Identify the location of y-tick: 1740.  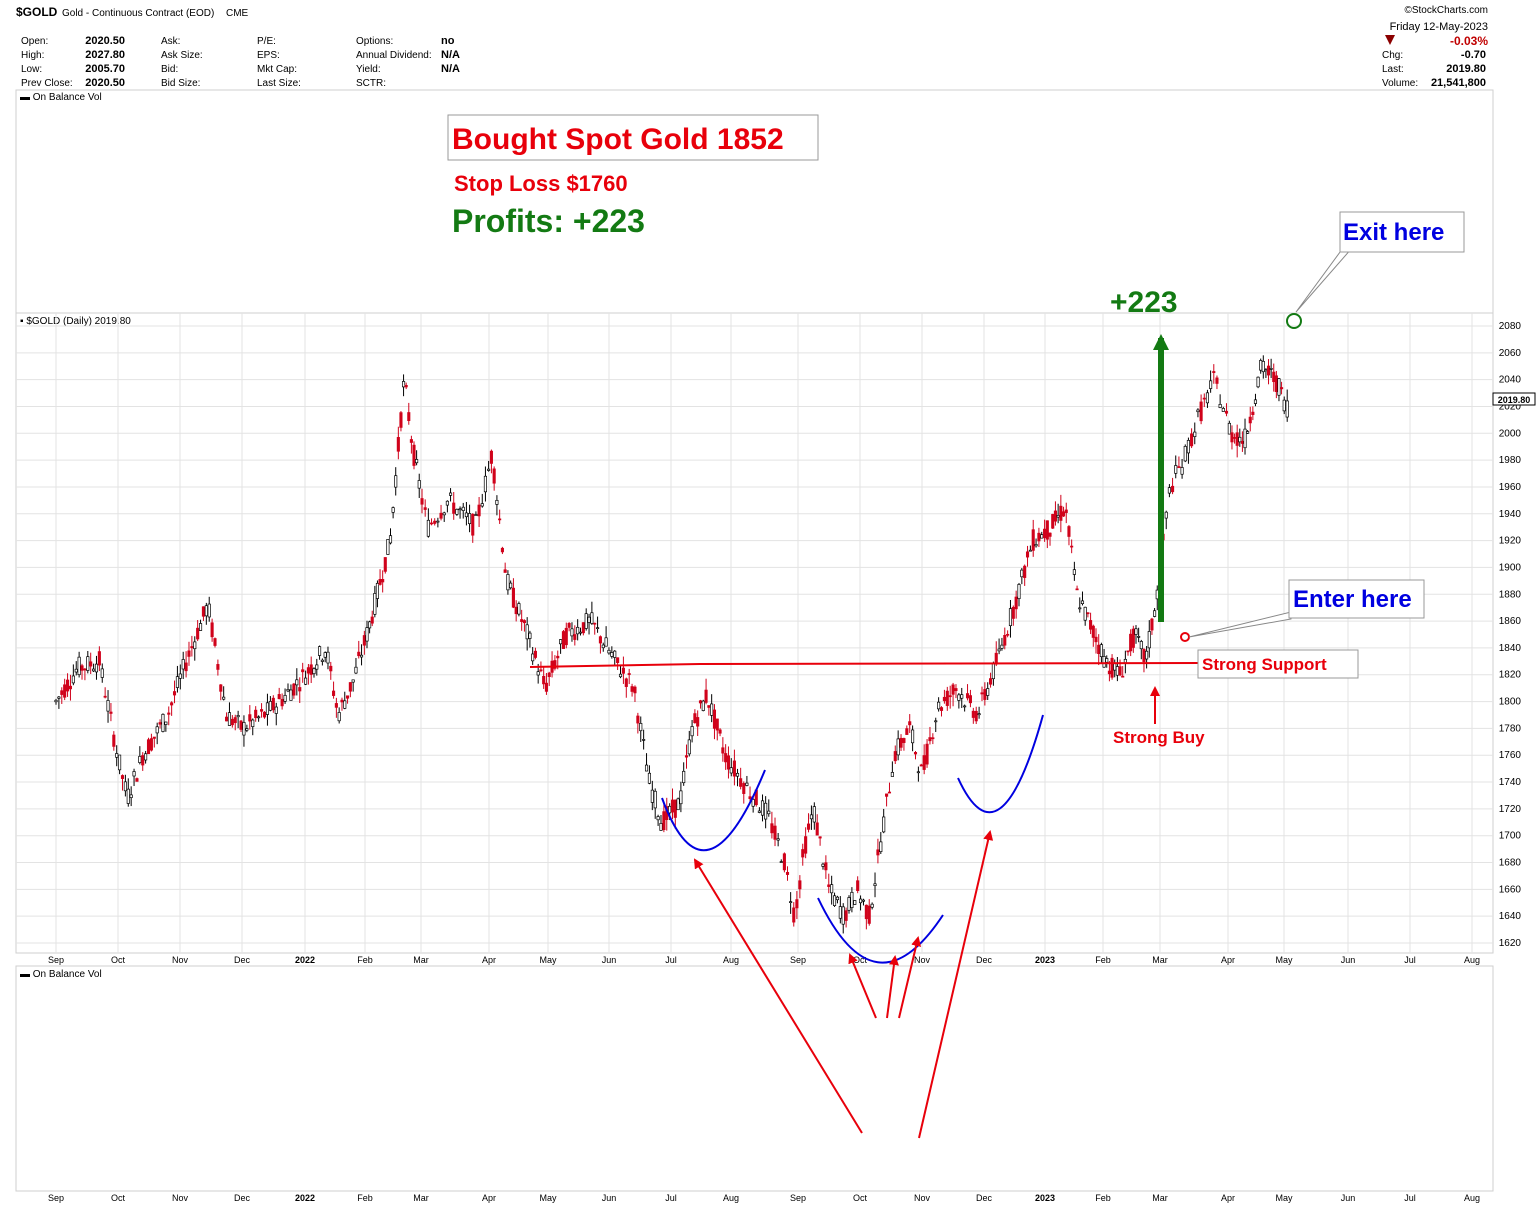
(1510, 782).